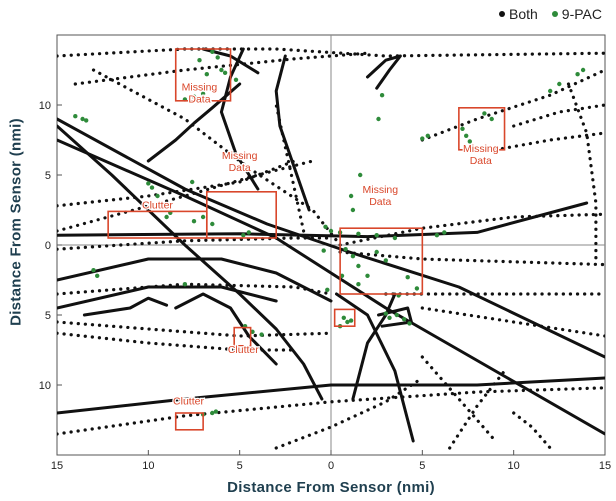  What do you see at coordinates (514, 466) in the screenshot?
I see `x-tick-label: 10` at bounding box center [514, 466].